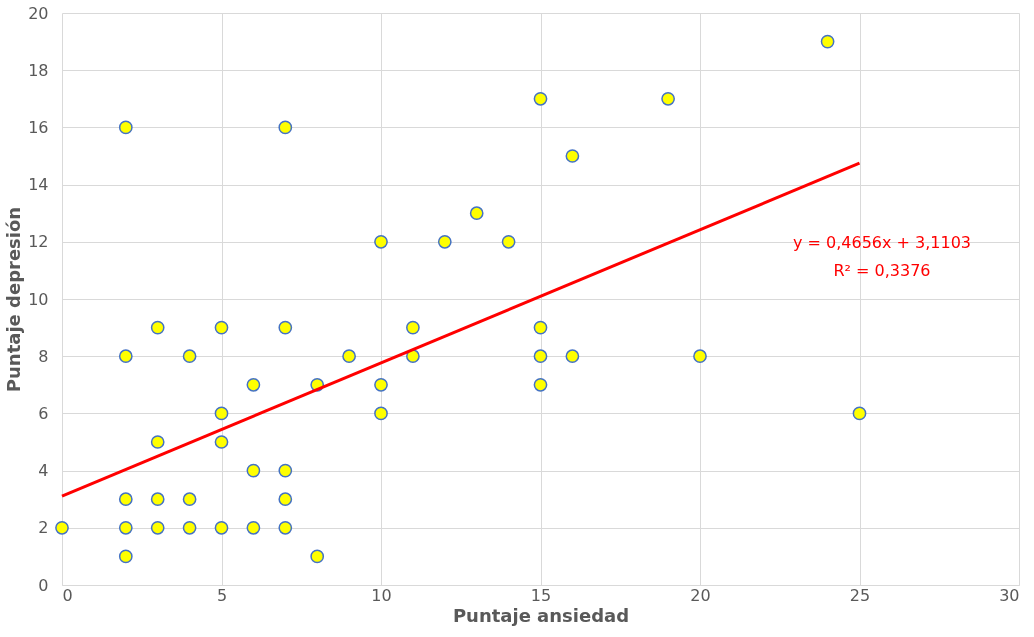 The width and height of the screenshot is (1034, 637). Describe the element at coordinates (43, 356) in the screenshot. I see `y-tick-label: 8` at that location.